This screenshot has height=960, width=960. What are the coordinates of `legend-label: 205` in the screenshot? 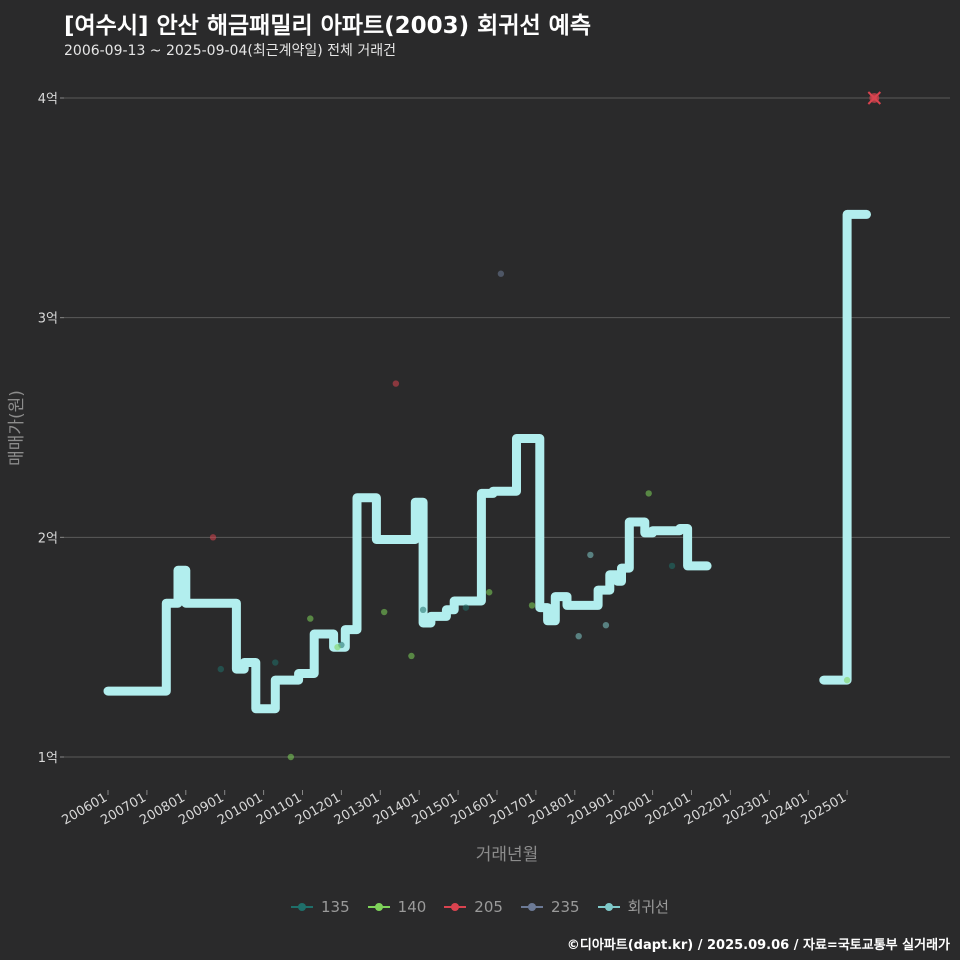 It's located at (488, 906).